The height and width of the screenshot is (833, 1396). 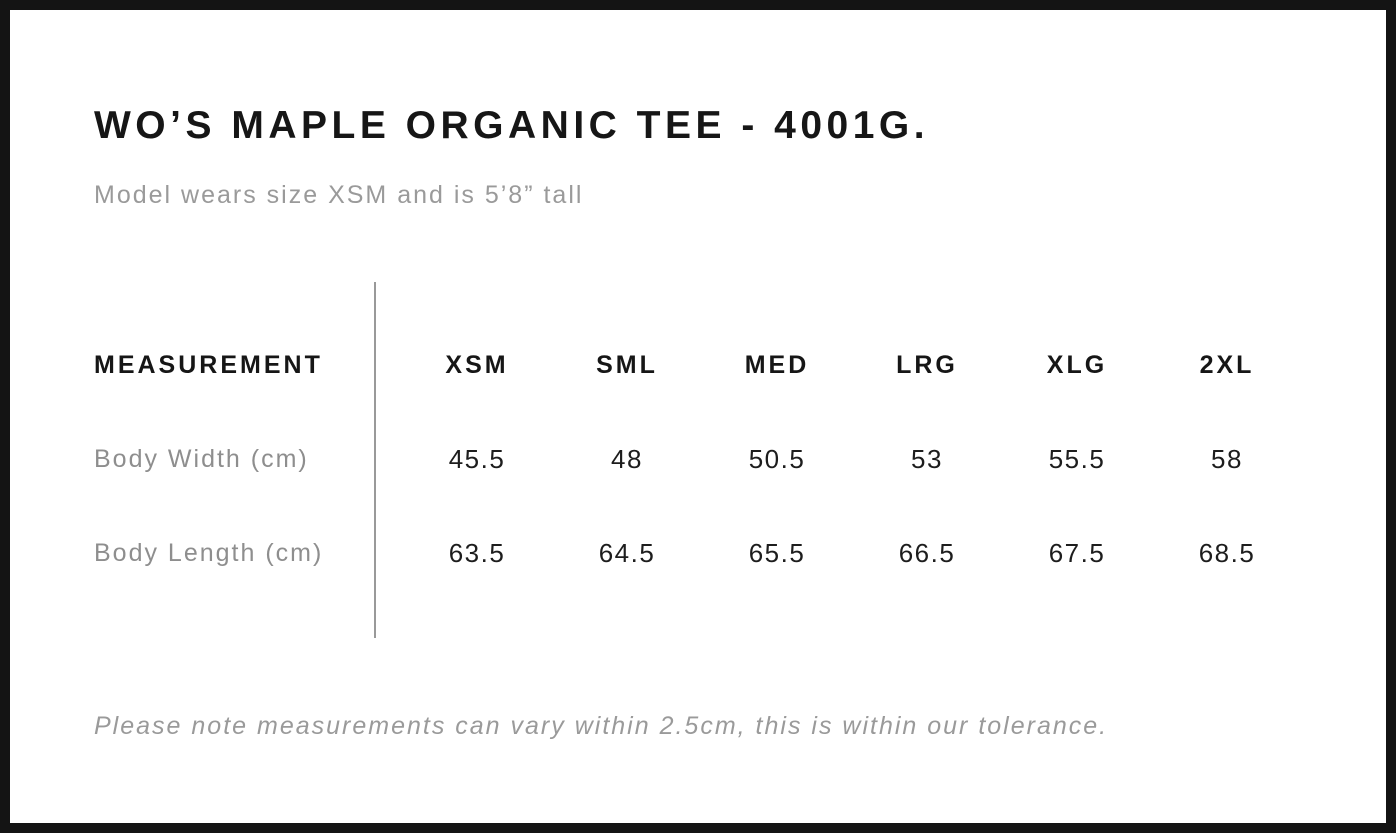 I want to click on body-length-cells: 63.5 64.5 65.5 66.5 67.5 68.5, so click(x=838, y=553).